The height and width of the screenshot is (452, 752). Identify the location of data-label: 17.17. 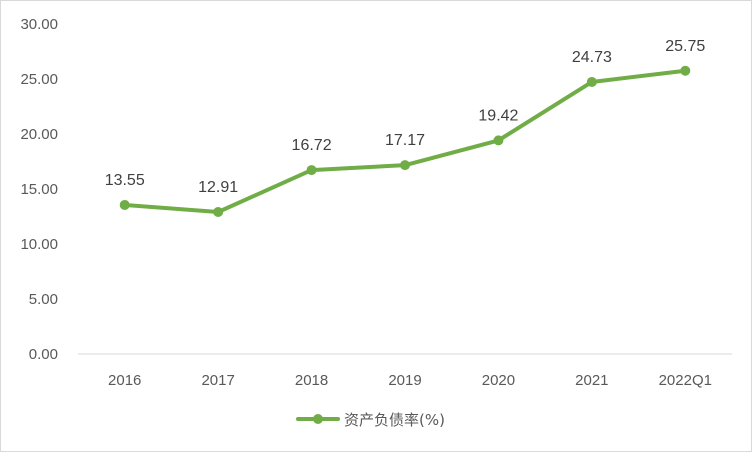
(405, 140).